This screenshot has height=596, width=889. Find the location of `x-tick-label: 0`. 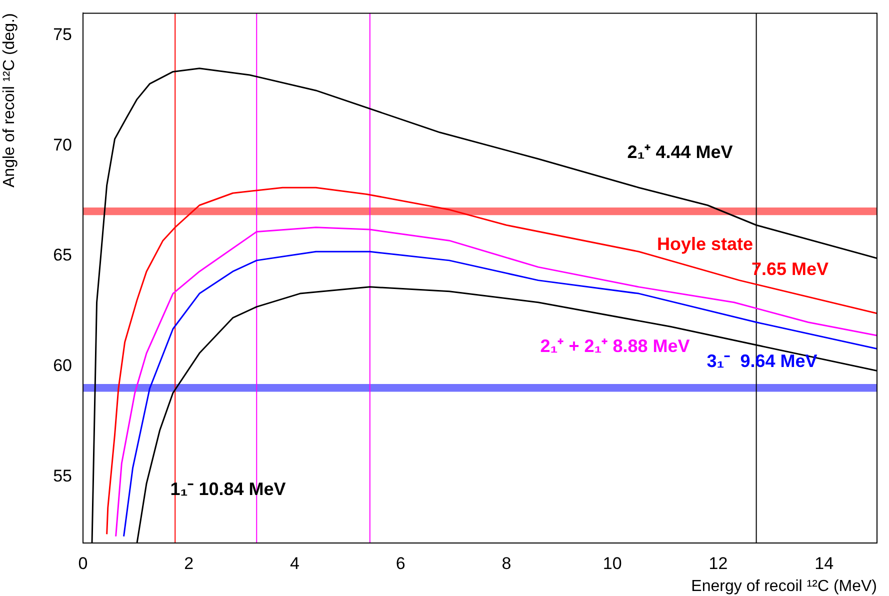

x-tick-label: 0 is located at coordinates (83, 563).